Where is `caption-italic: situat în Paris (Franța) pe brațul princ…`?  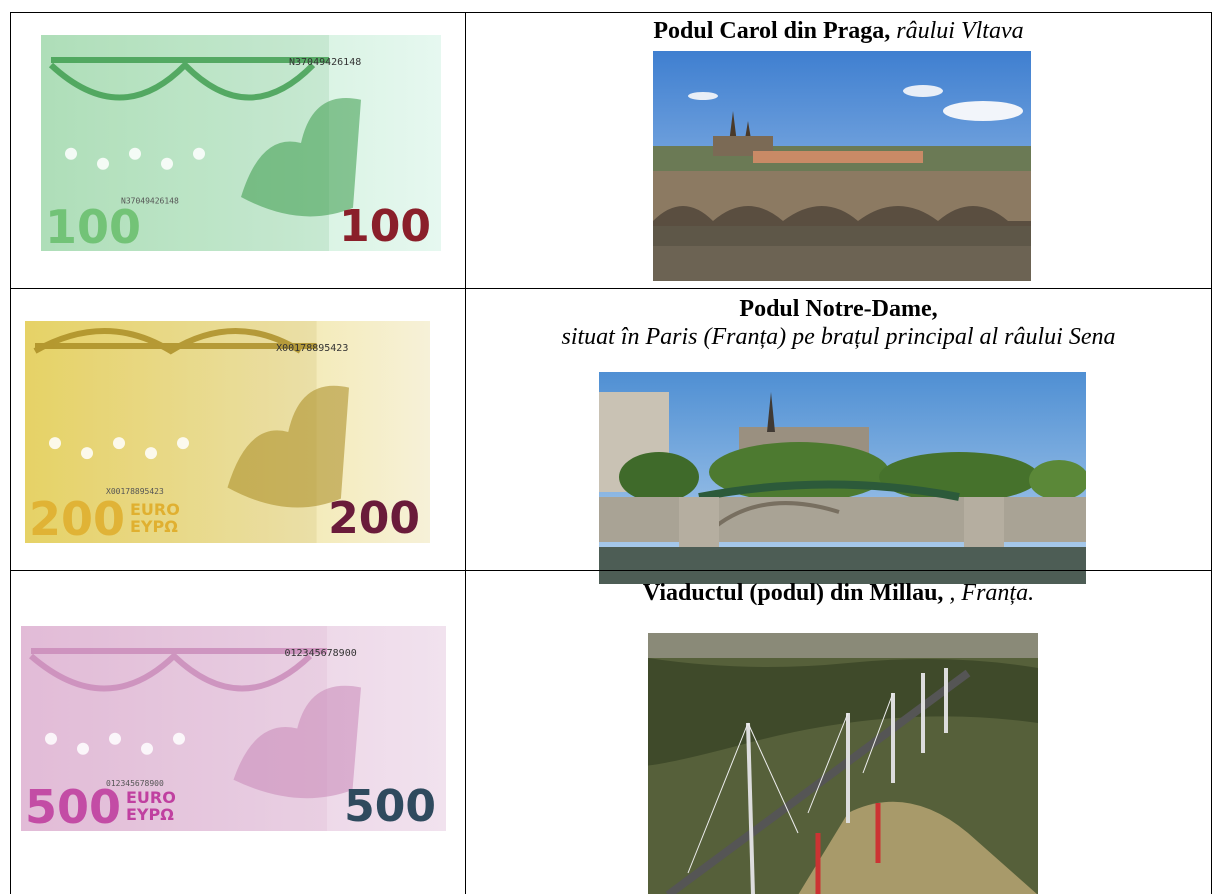
caption-italic: situat în Paris (Franța) pe brațul princ… is located at coordinates (838, 337).